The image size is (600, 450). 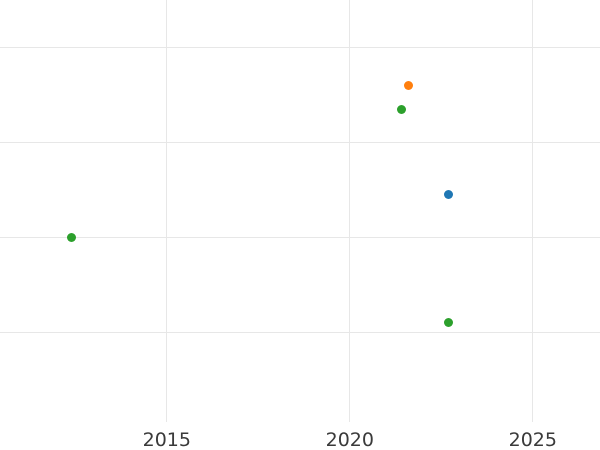 I want to click on x-tick-label: 2025, so click(x=532, y=439).